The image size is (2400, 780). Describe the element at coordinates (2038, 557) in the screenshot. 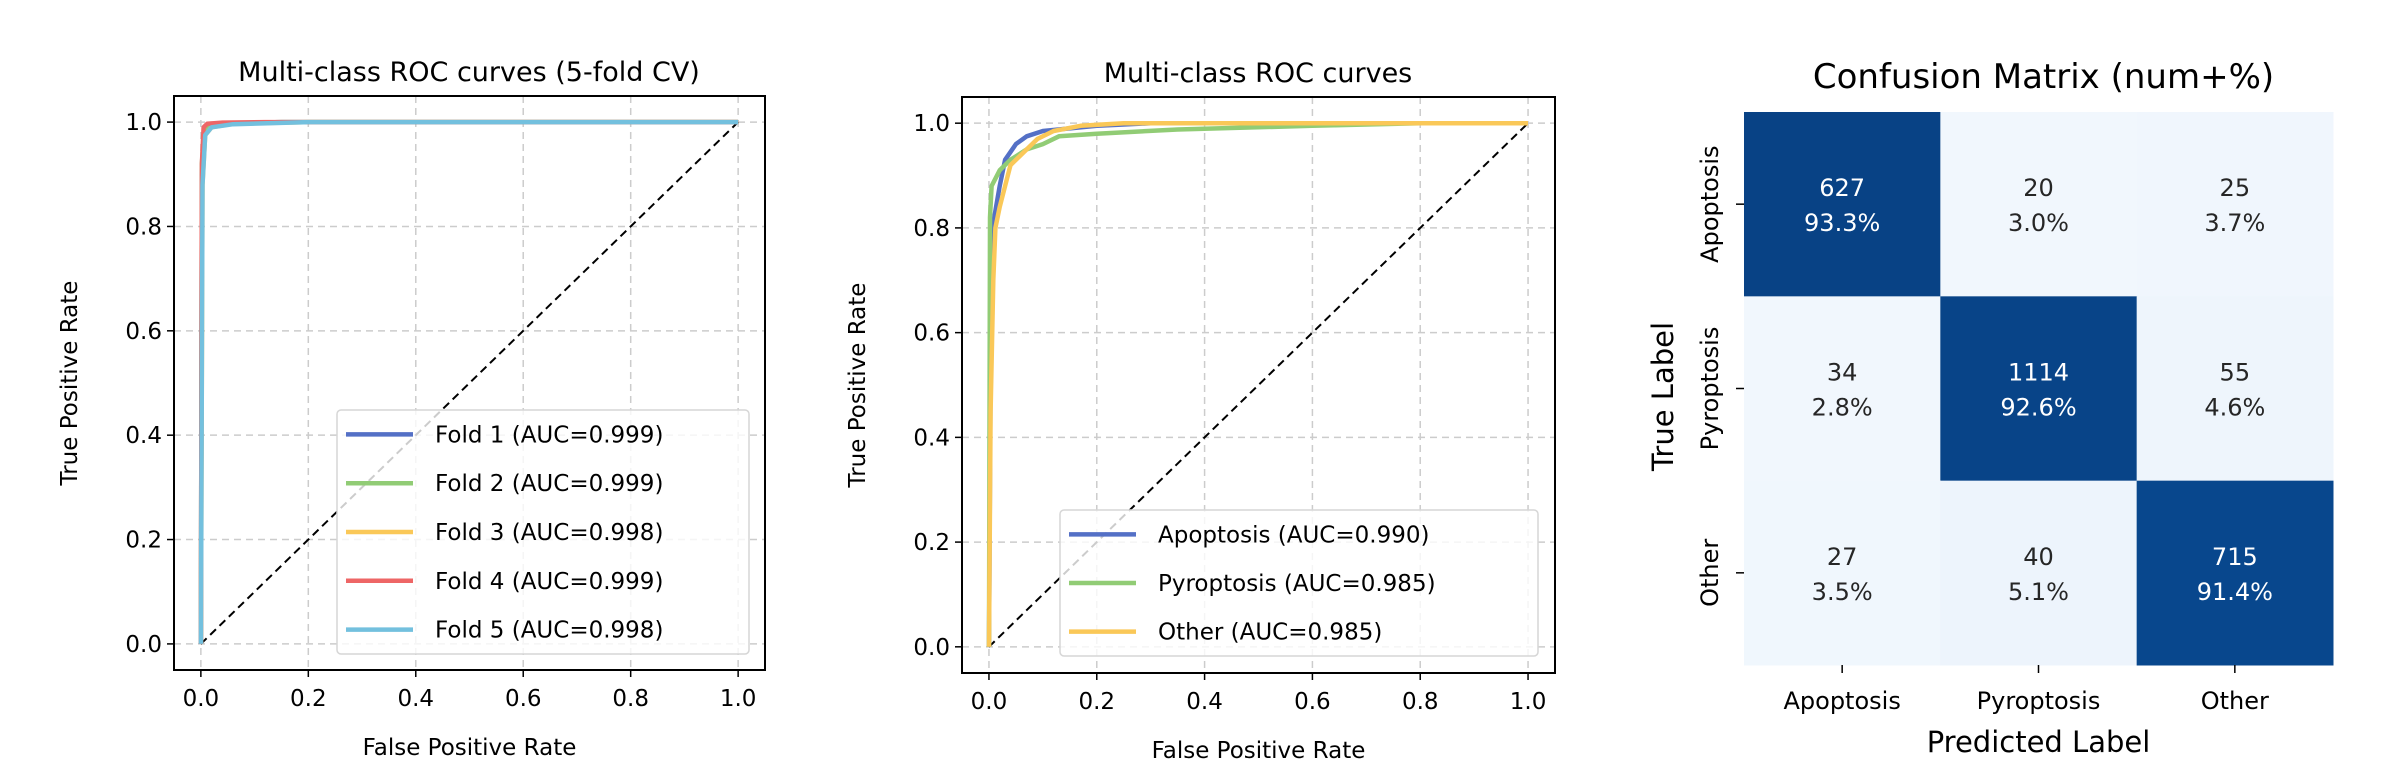

I see `cell-count: 40` at that location.